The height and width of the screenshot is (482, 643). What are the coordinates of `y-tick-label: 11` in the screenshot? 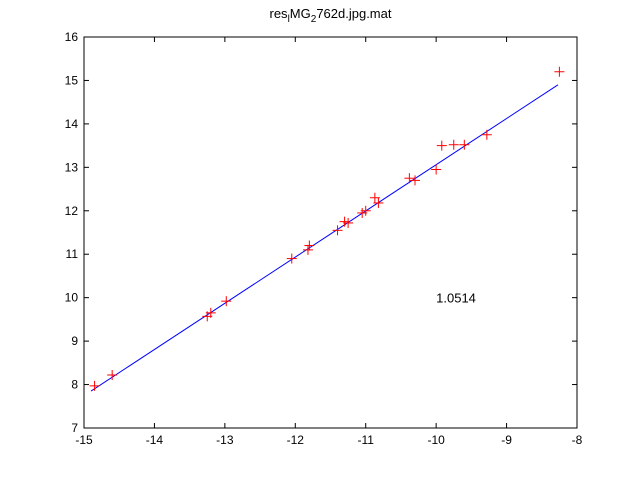 It's located at (72, 254).